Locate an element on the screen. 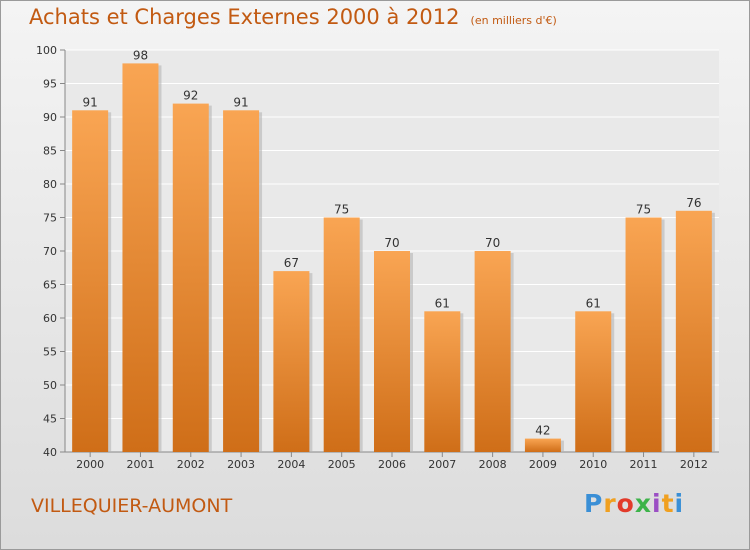  y-tick-label: 55 is located at coordinates (50, 352).